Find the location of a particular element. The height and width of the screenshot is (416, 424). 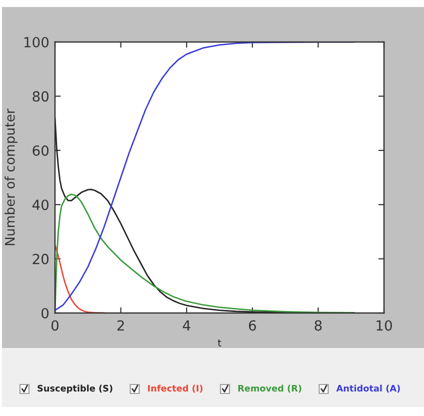

y-tick-label: 20 is located at coordinates (40, 259).